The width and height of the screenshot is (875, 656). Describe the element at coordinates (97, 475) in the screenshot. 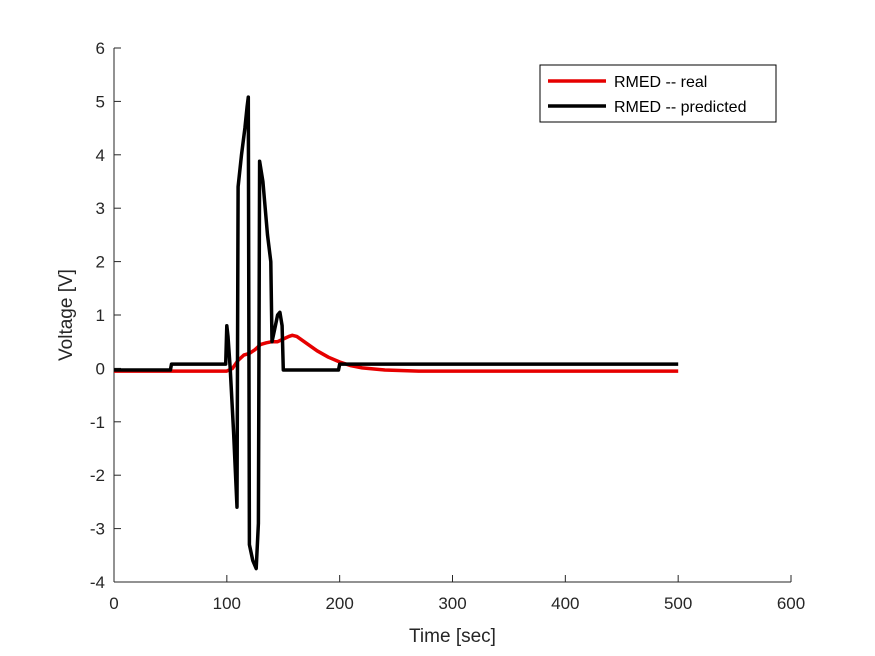

I see `y-tick-label: -2` at that location.